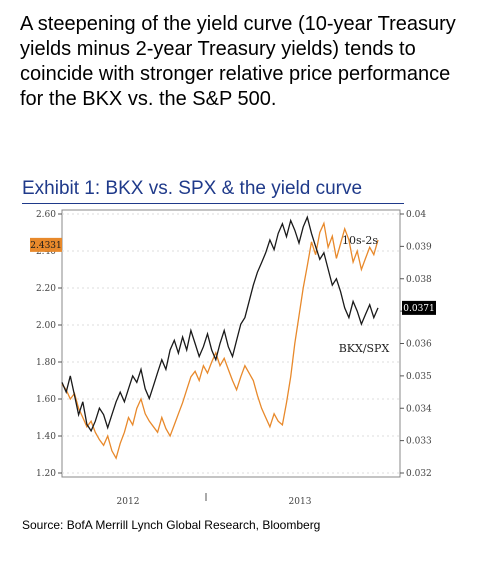  Describe the element at coordinates (46, 252) in the screenshot. I see `left-tick-label-1: 2.40` at that location.